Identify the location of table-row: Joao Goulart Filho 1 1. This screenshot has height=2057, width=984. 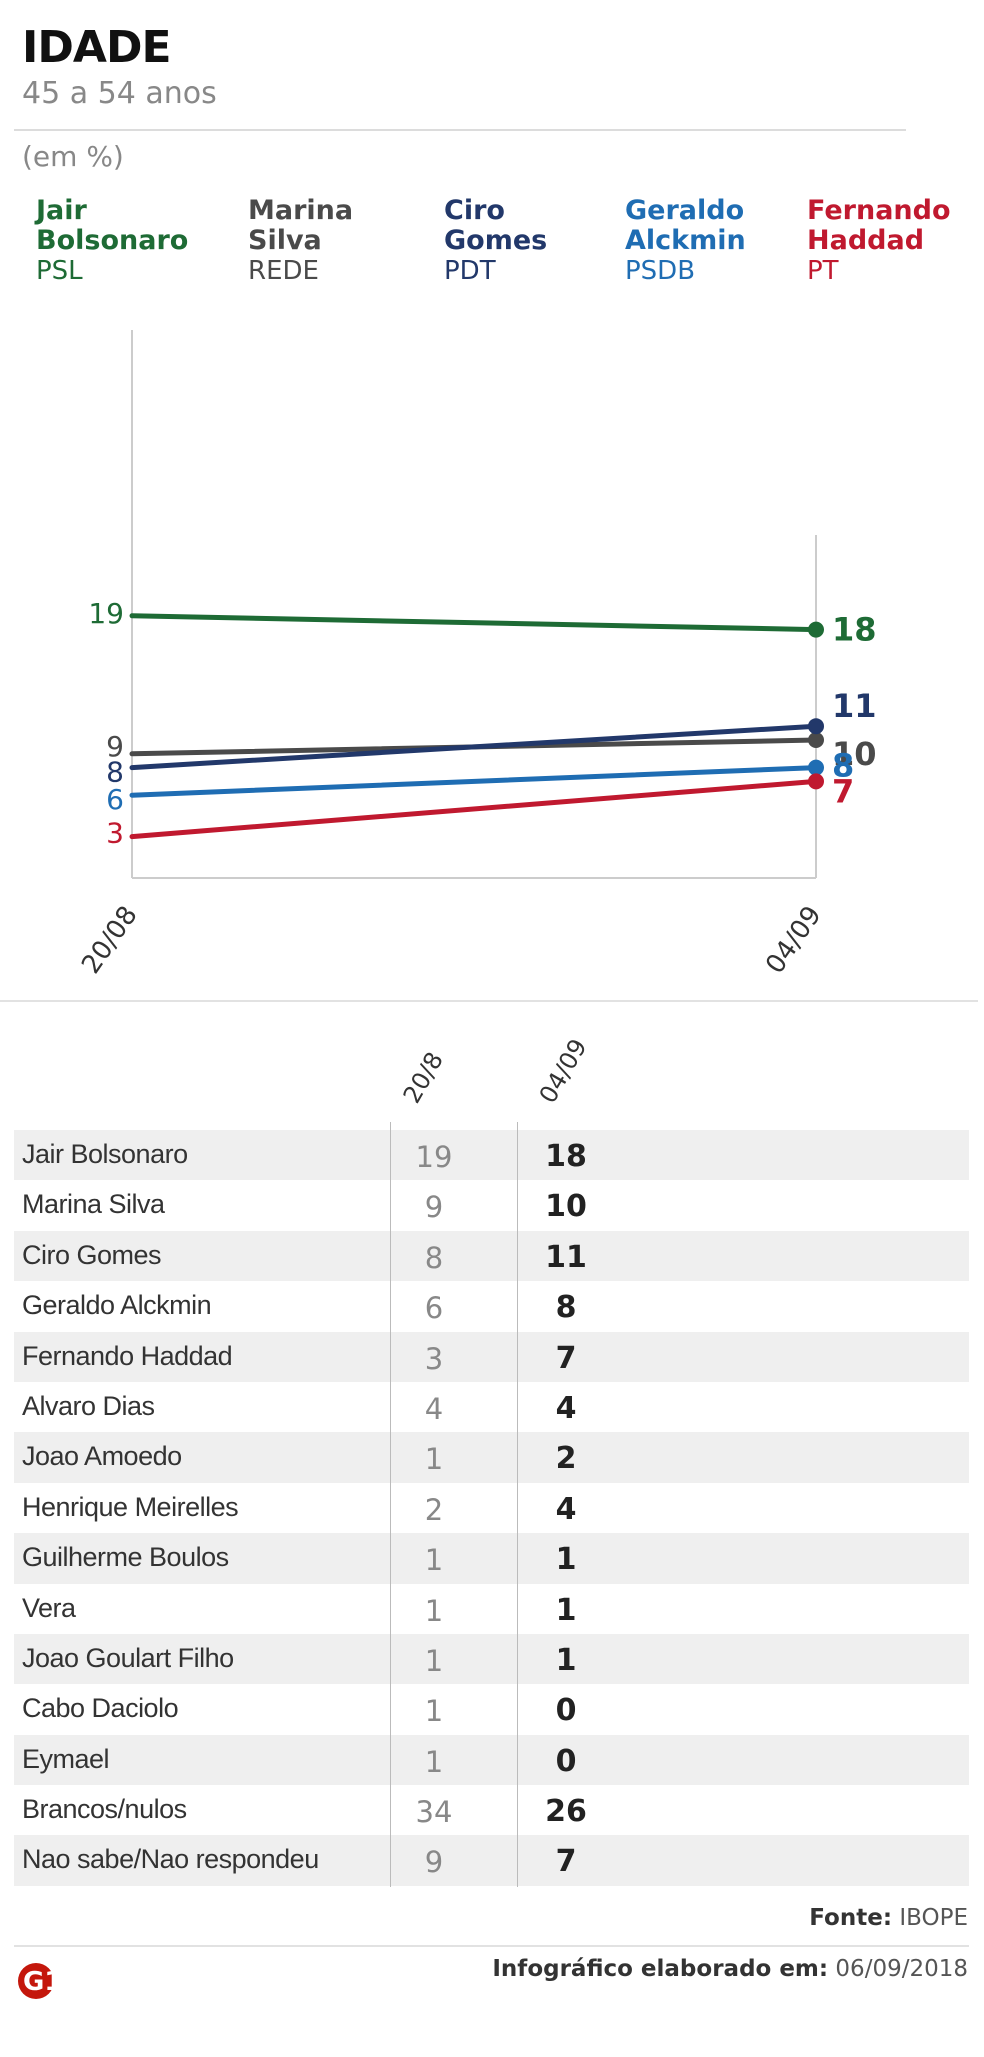
(491, 1659).